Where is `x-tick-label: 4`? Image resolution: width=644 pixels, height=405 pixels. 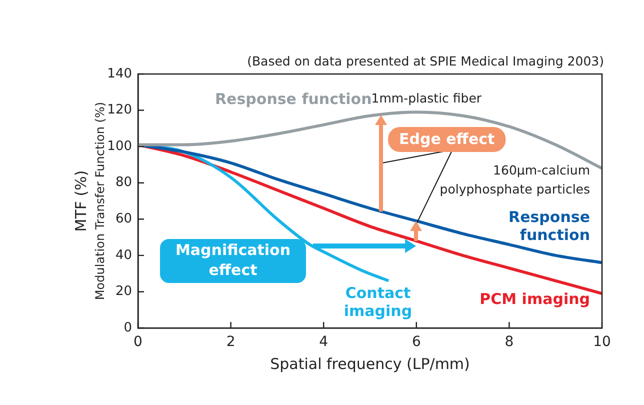 x-tick-label: 4 is located at coordinates (323, 342).